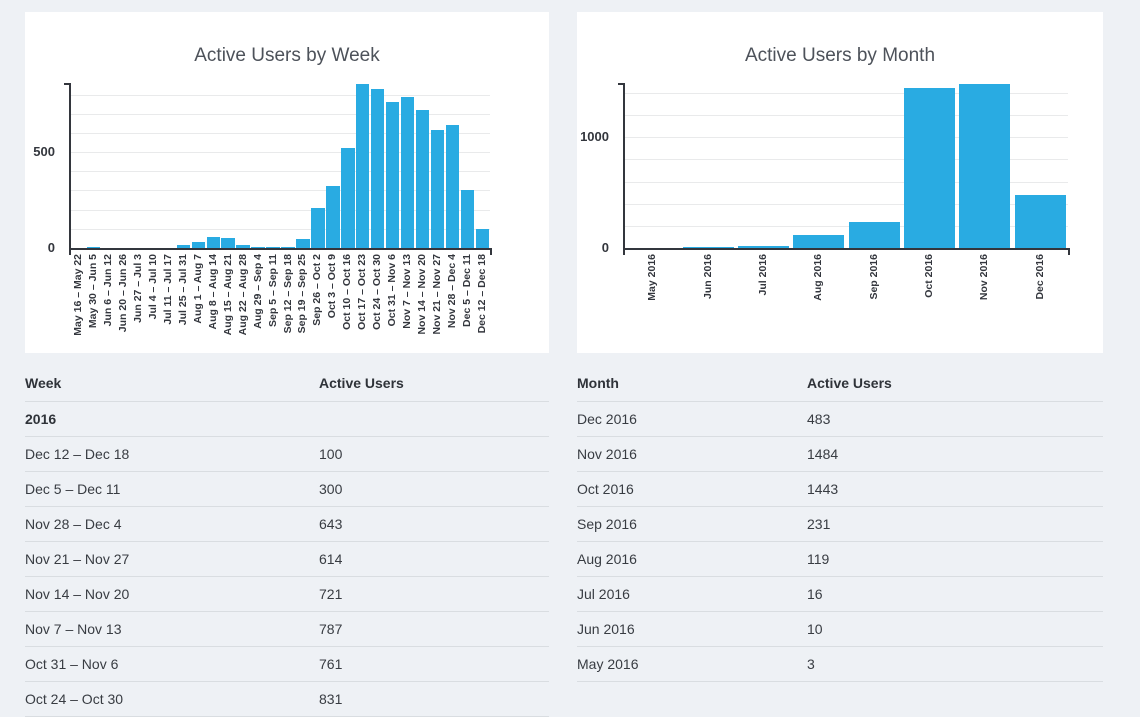 Image resolution: width=1140 pixels, height=717 pixels. Describe the element at coordinates (652, 282) in the screenshot. I see `x-axis-tick-label: May 2016` at that location.